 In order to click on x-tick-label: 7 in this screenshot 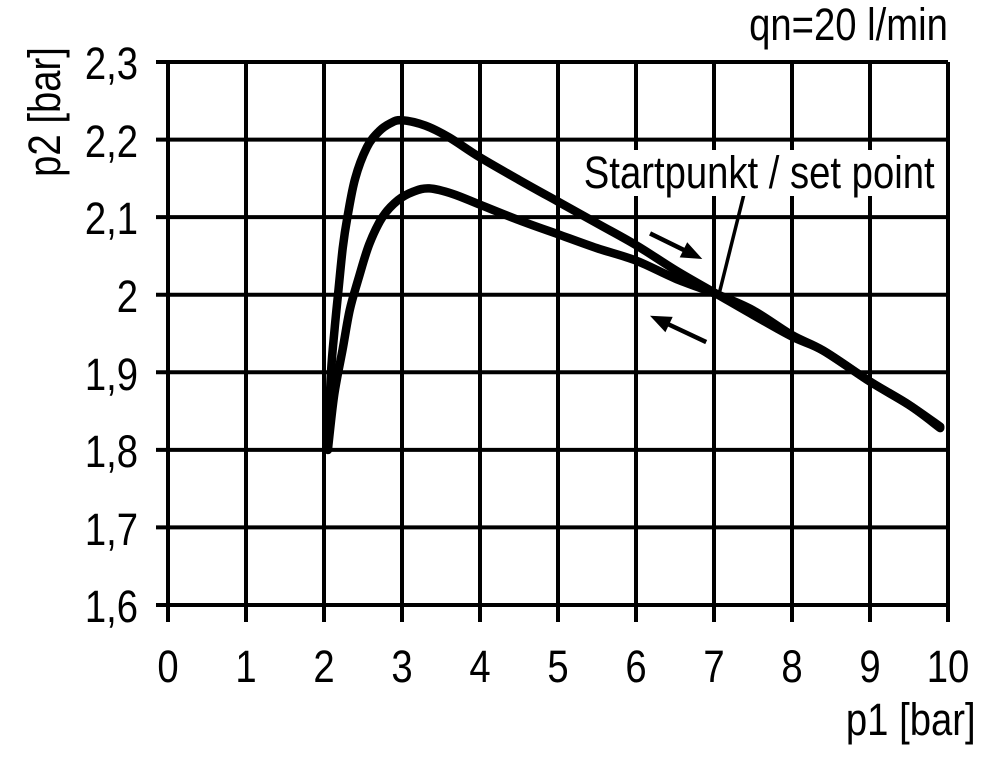, I will do `click(714, 666)`.